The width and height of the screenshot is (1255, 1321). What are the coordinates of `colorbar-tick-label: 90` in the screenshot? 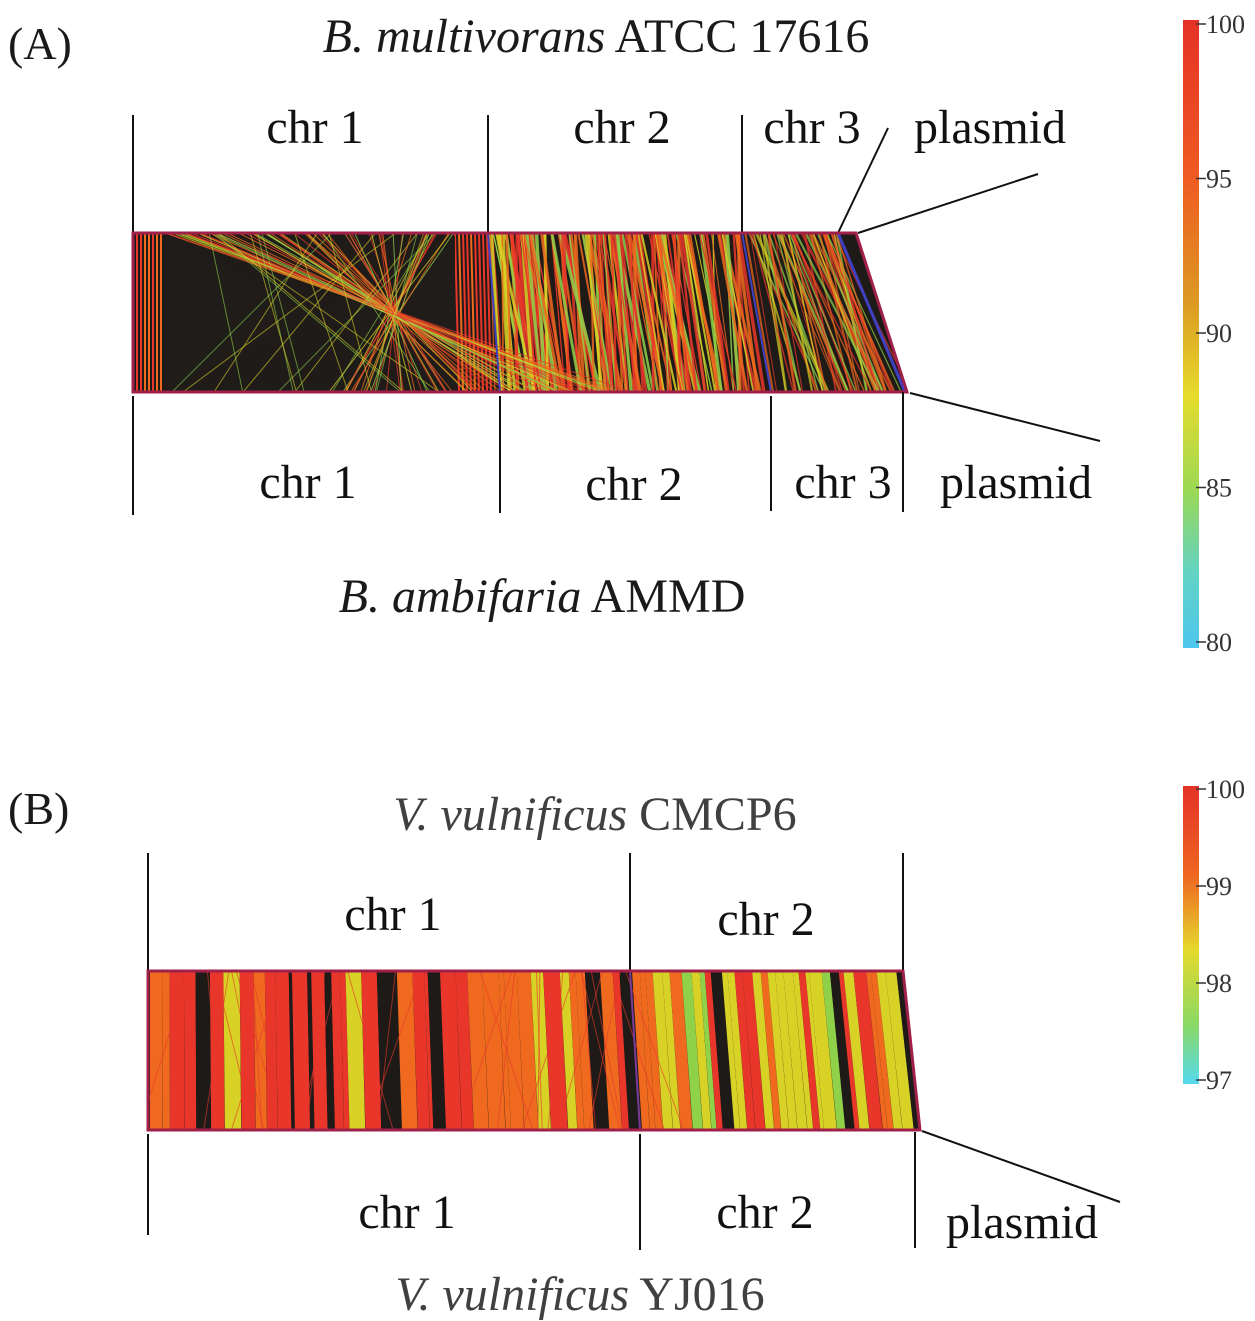 It's located at (1219, 333).